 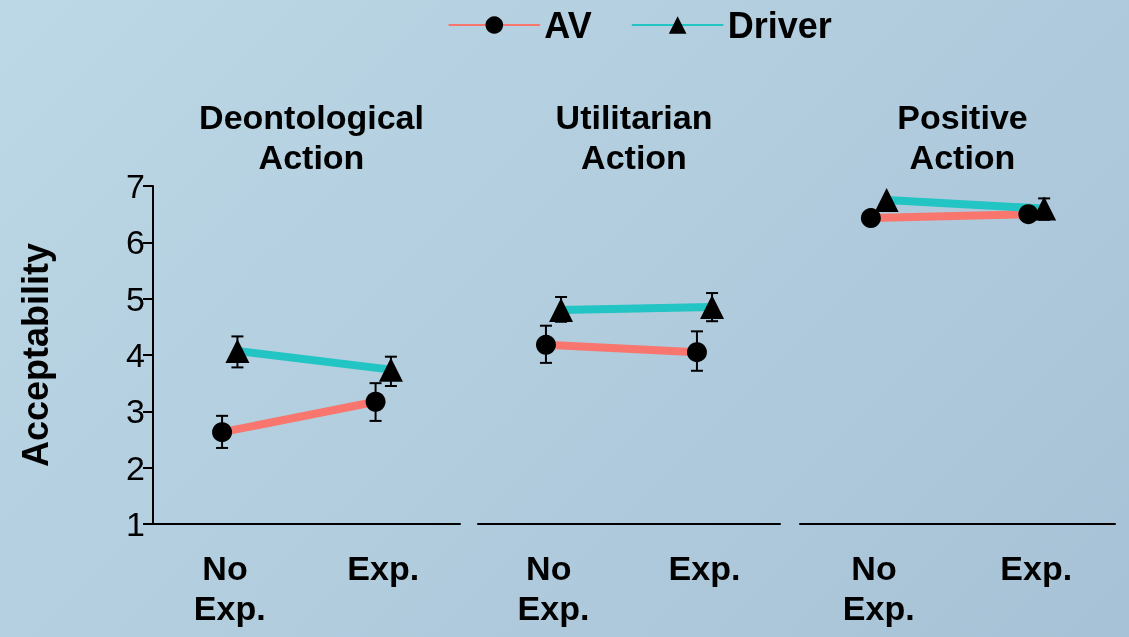 What do you see at coordinates (779, 25) in the screenshot?
I see `legend-label: Driver` at bounding box center [779, 25].